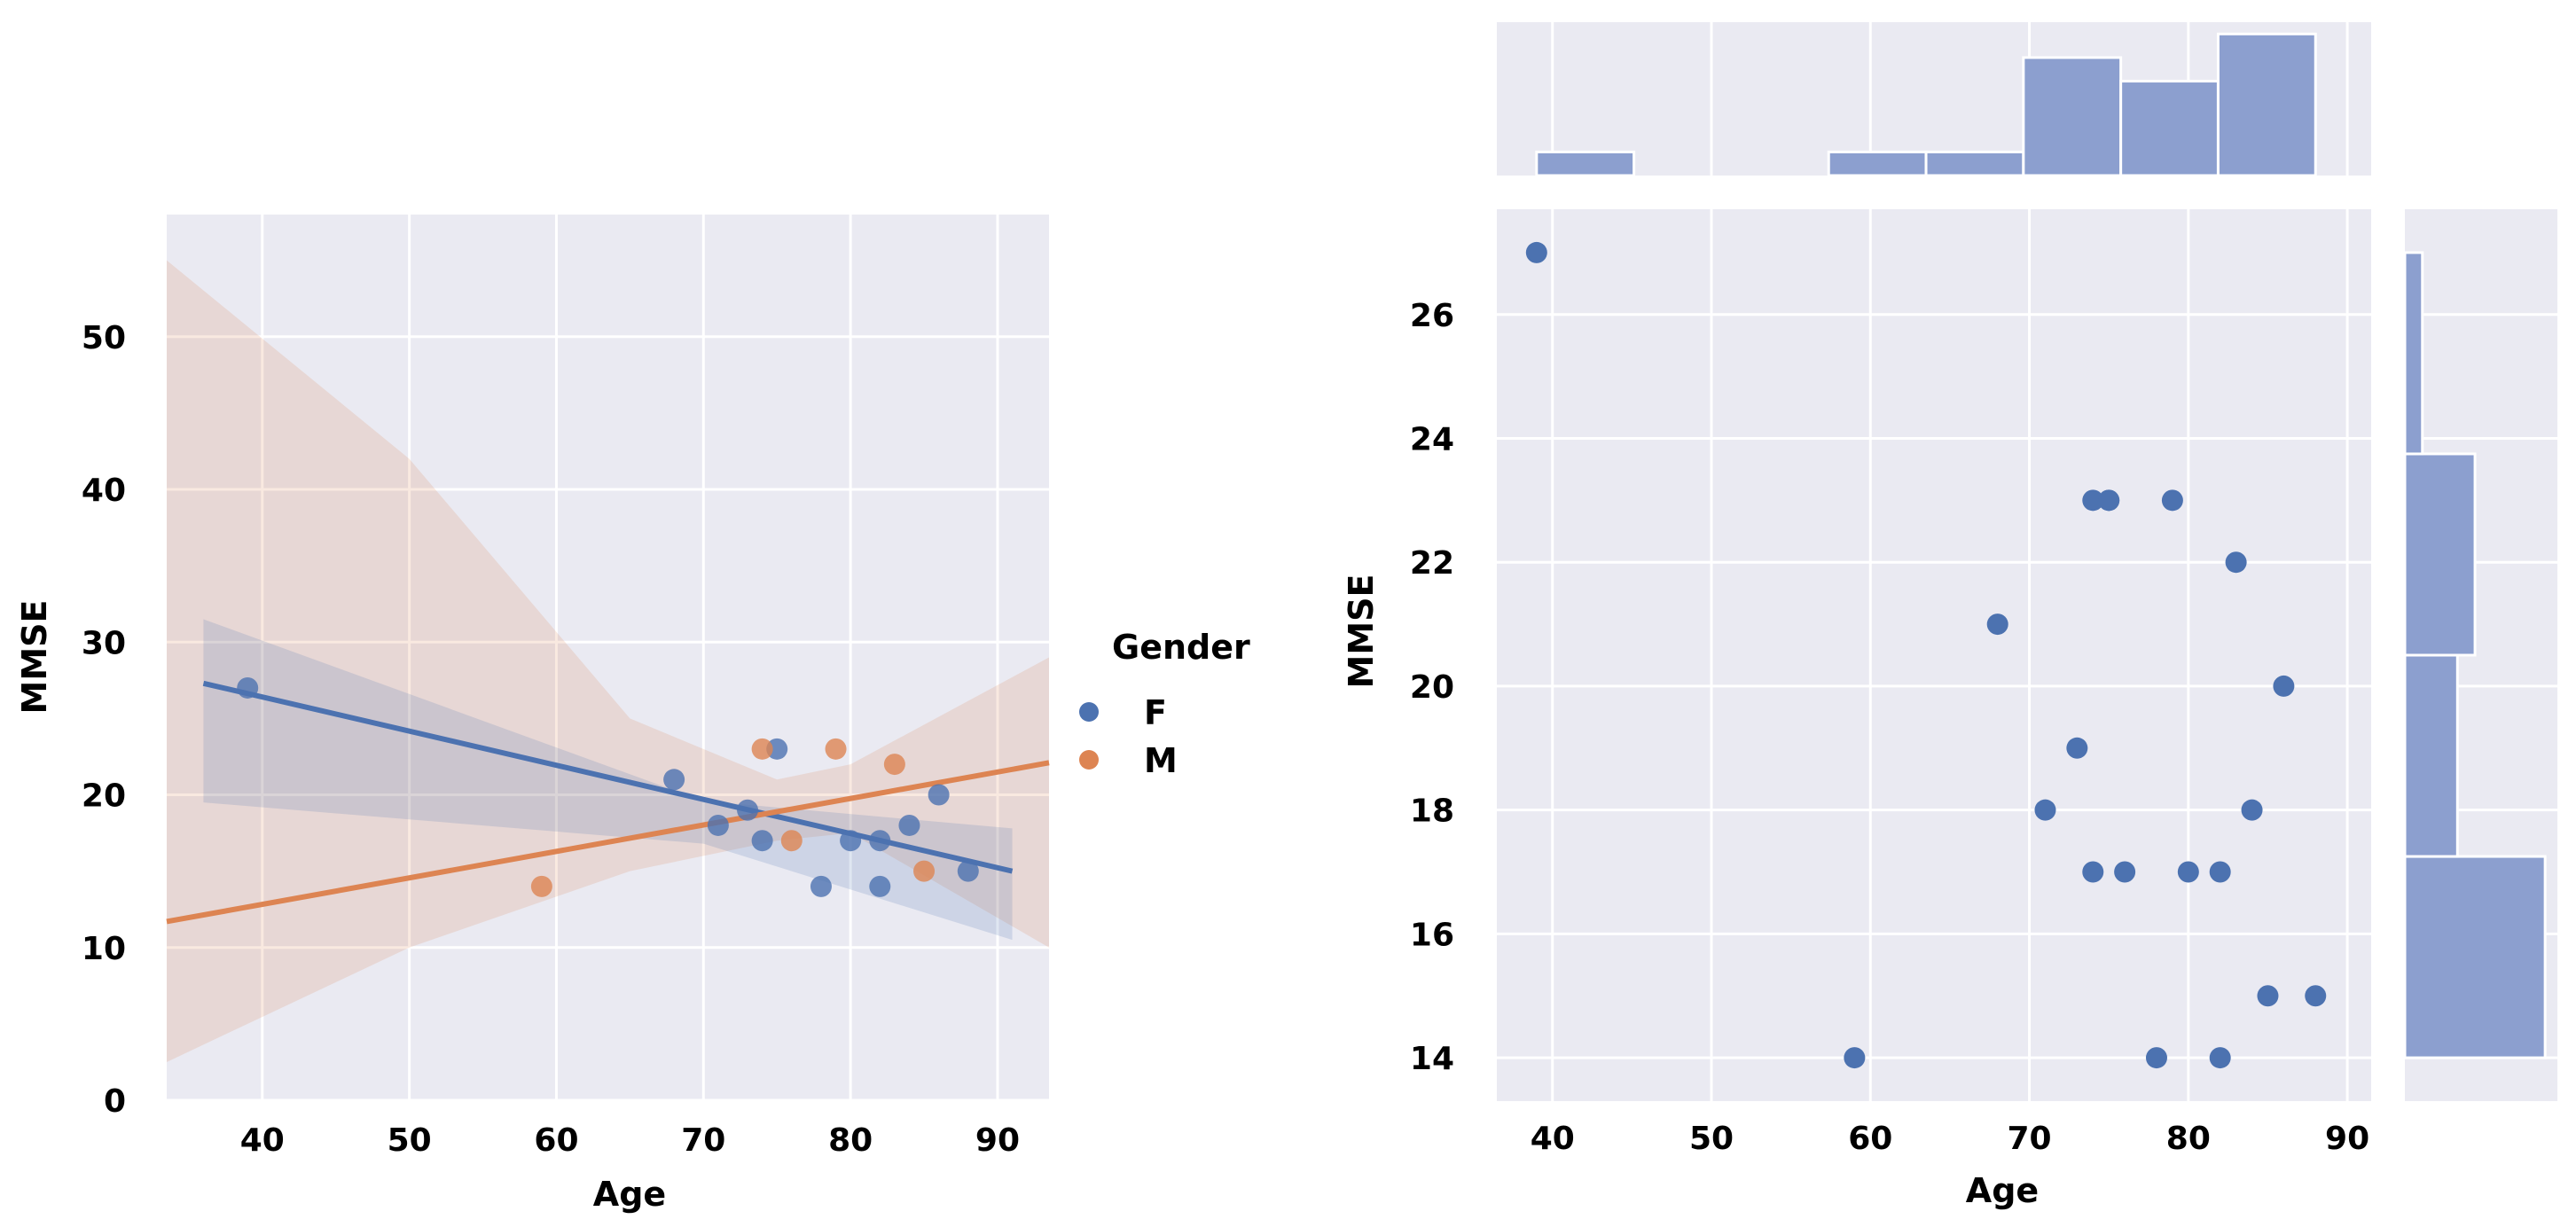  What do you see at coordinates (410, 1140) in the screenshot?
I see `x-tick-label-50: 50` at bounding box center [410, 1140].